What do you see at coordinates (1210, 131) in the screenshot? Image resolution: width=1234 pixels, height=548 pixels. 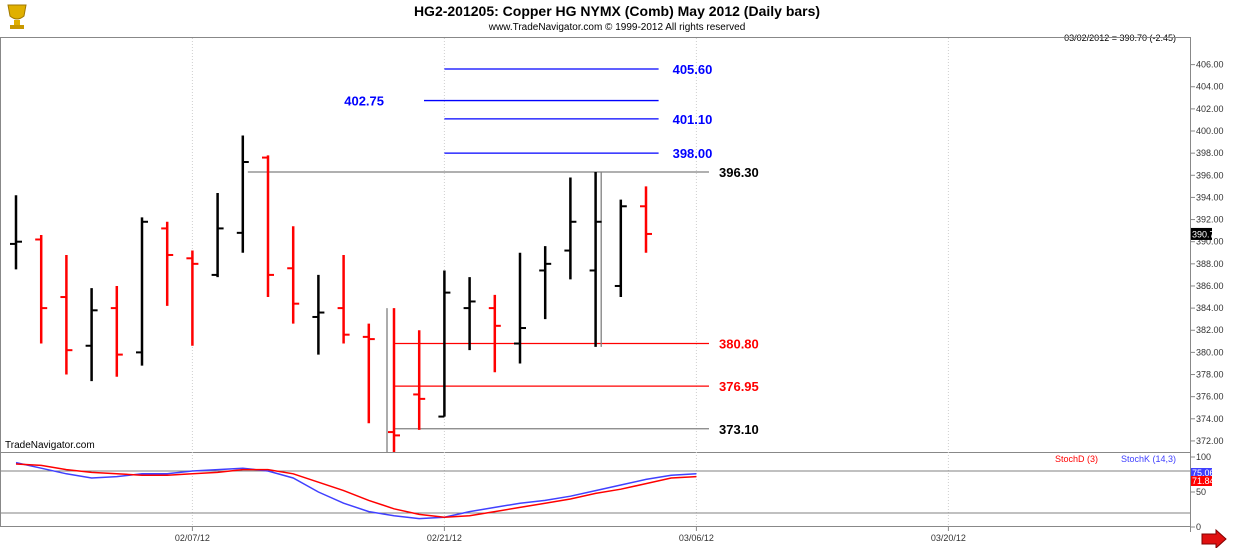 I see `y-tick-label: 400.00` at bounding box center [1210, 131].